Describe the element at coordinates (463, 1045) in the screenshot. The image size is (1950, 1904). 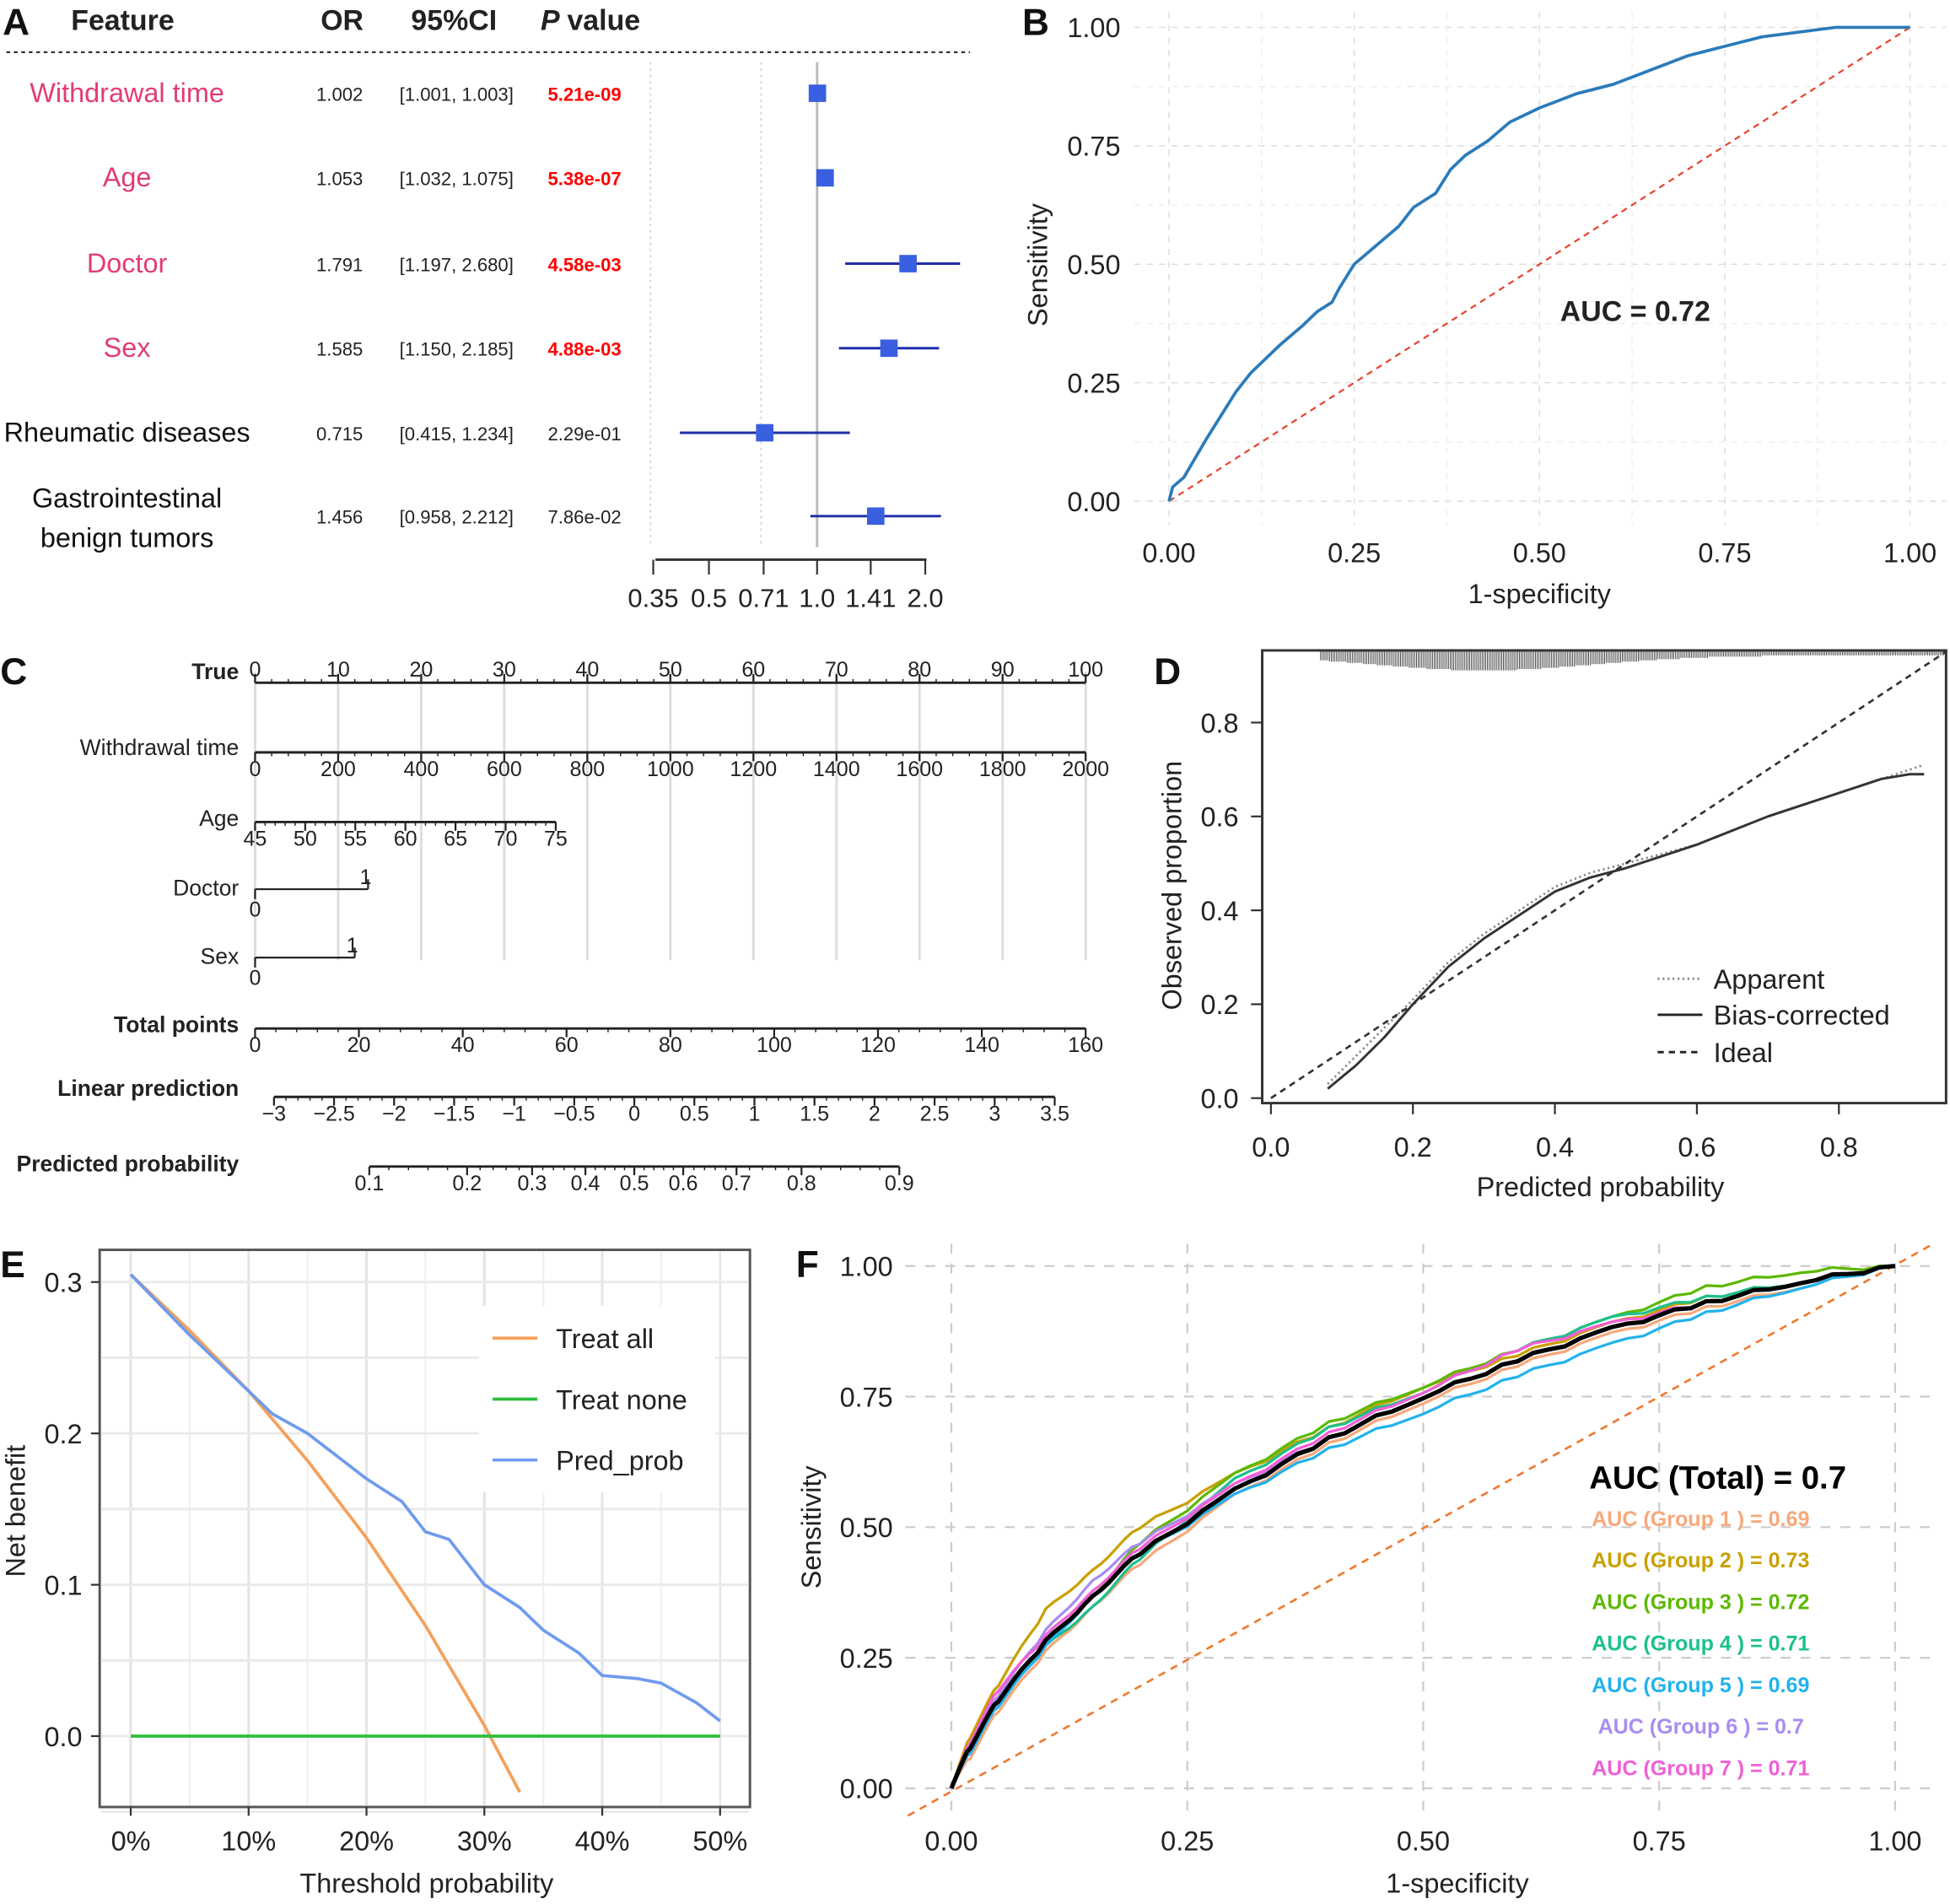
I see `tick-label: 40` at that location.